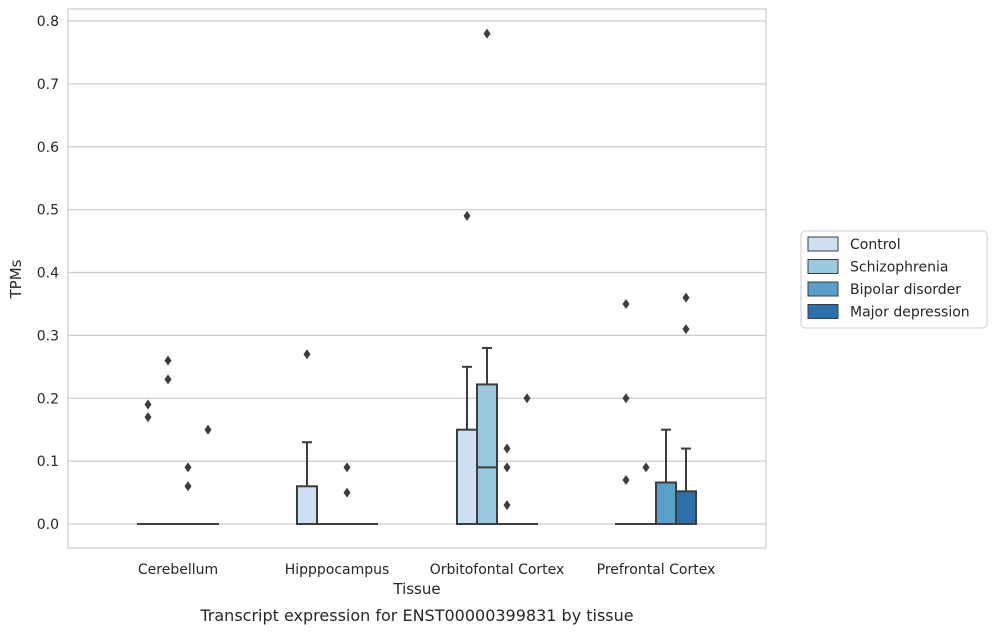  I want to click on x-tick-label: Orbitofontal Cortex, so click(497, 570).